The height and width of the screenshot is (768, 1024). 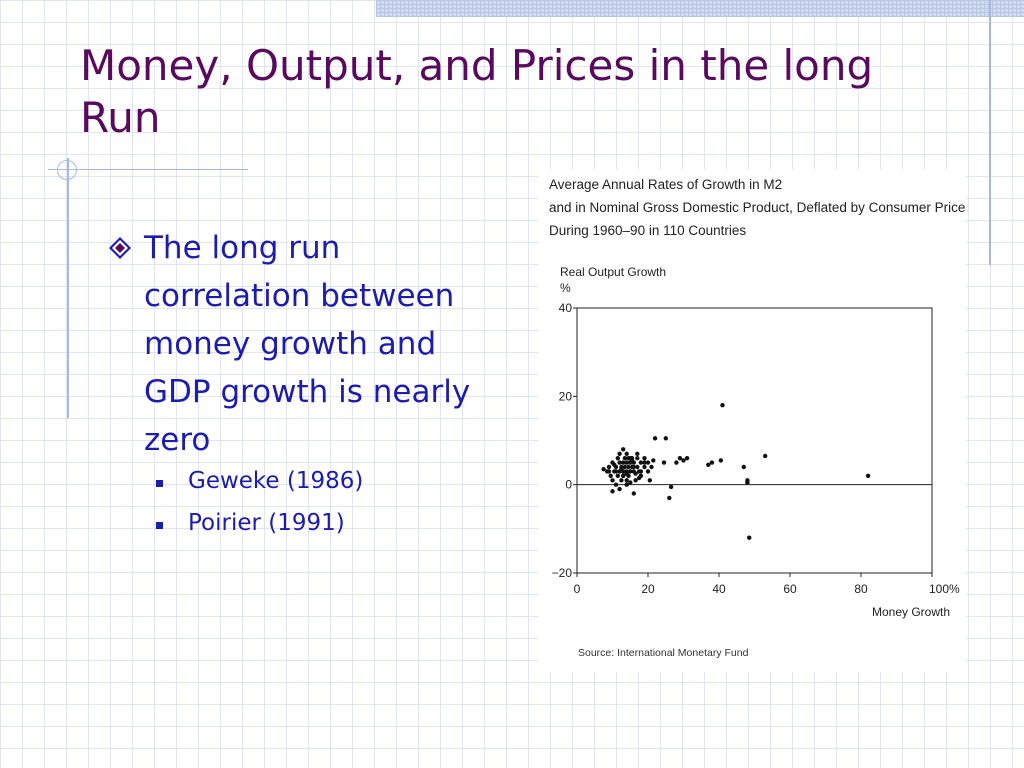 What do you see at coordinates (990, 132) in the screenshot?
I see `decorative-vertical-line` at bounding box center [990, 132].